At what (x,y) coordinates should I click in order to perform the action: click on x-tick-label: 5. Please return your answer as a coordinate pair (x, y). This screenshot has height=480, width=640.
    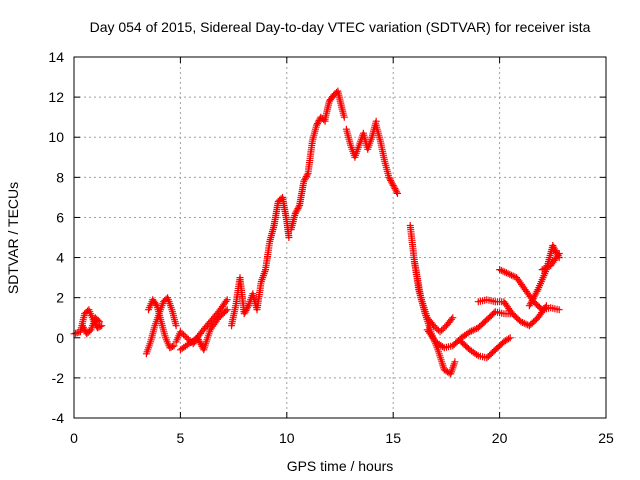
    Looking at the image, I should click on (181, 438).